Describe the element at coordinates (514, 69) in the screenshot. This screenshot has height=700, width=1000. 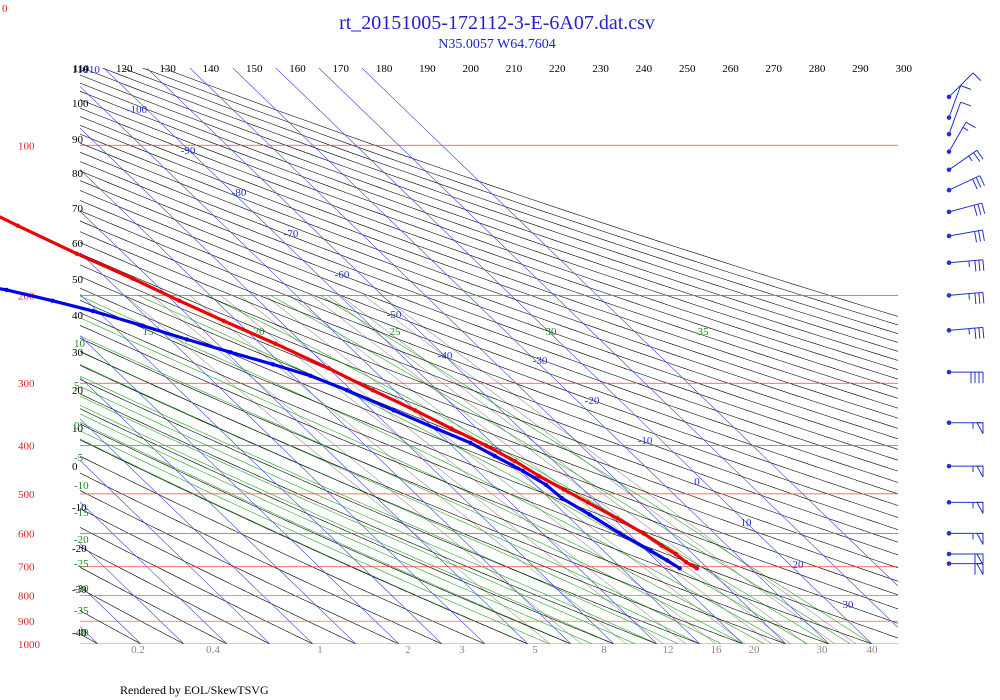
I see `top-tick-label: 210` at that location.